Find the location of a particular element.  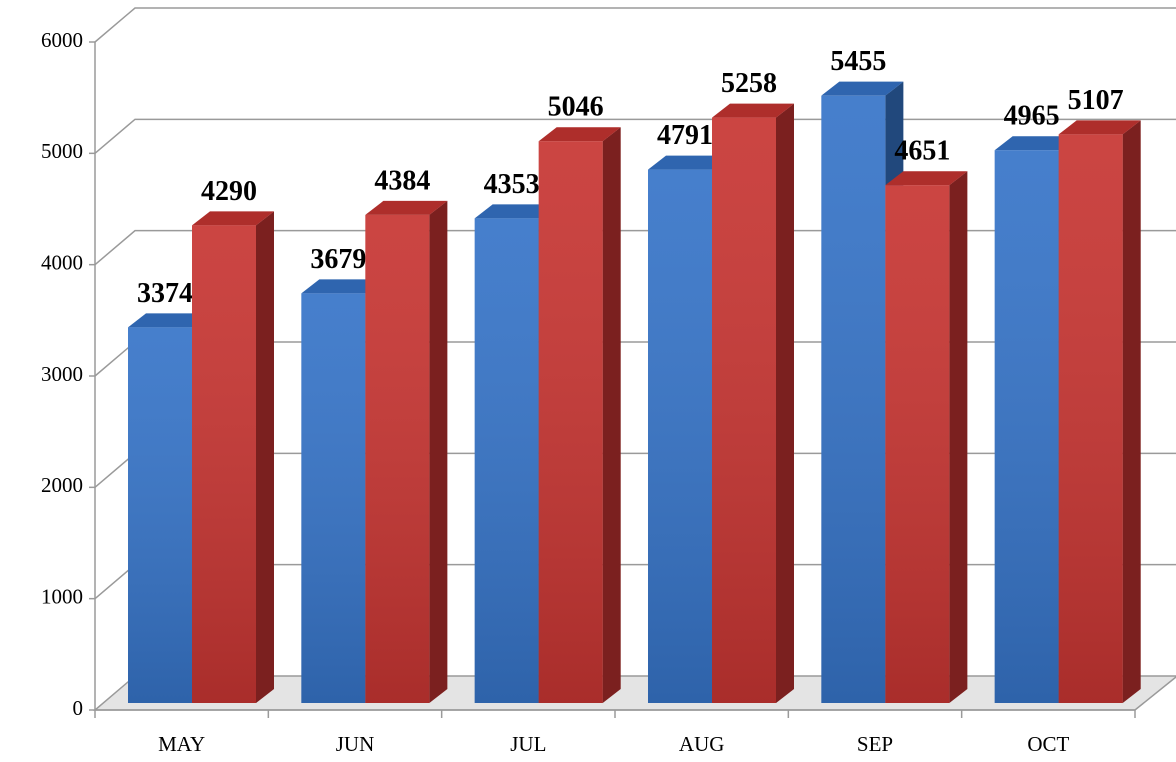

value-label: 5258 is located at coordinates (749, 83).